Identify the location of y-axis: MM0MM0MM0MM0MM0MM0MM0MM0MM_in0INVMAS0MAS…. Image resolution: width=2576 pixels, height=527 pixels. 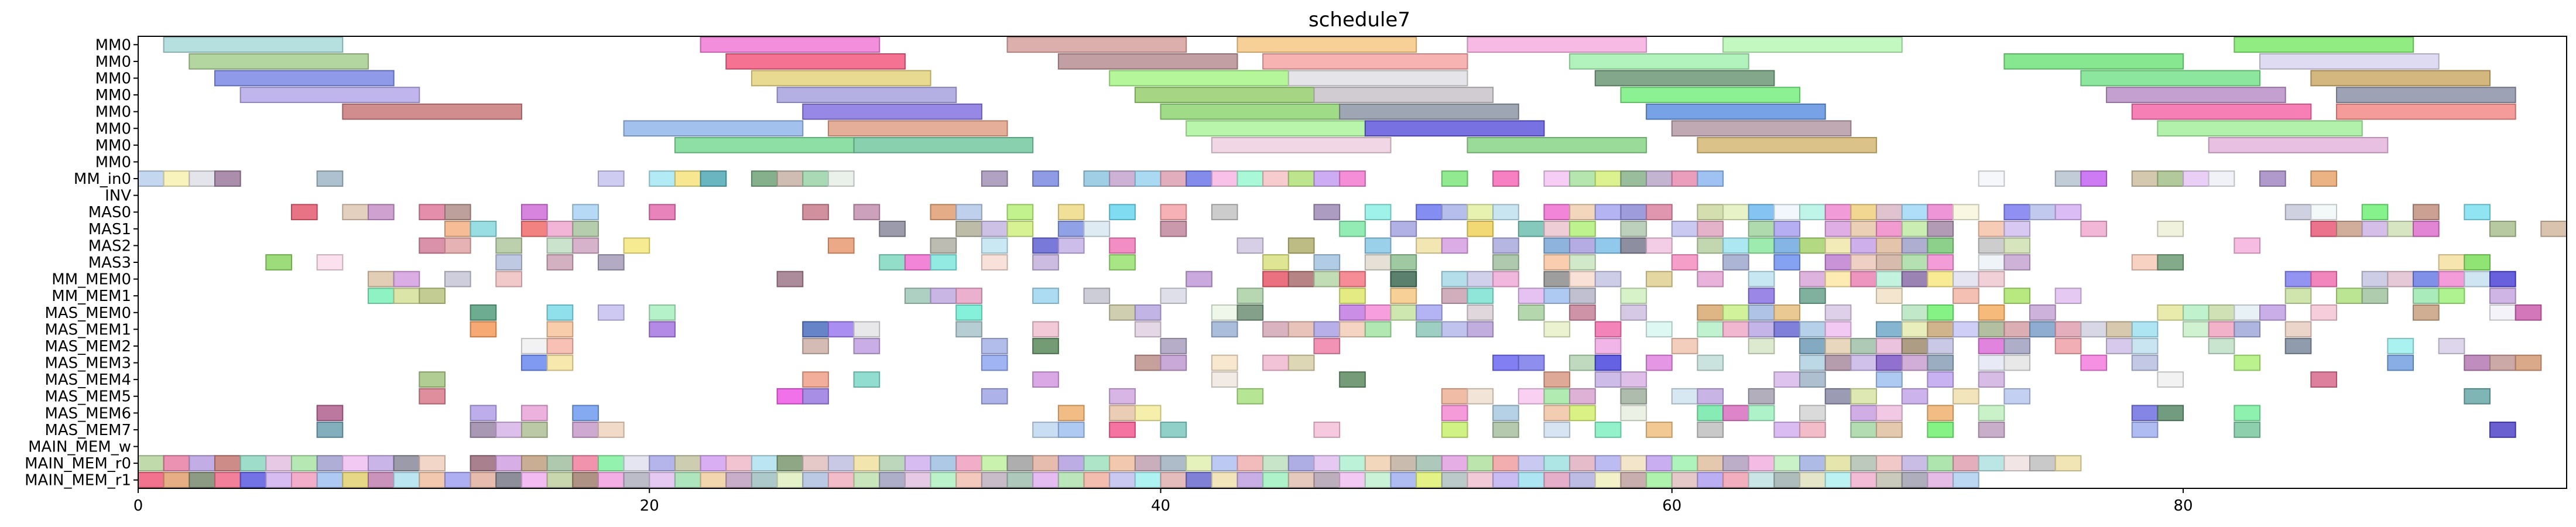
(81, 263).